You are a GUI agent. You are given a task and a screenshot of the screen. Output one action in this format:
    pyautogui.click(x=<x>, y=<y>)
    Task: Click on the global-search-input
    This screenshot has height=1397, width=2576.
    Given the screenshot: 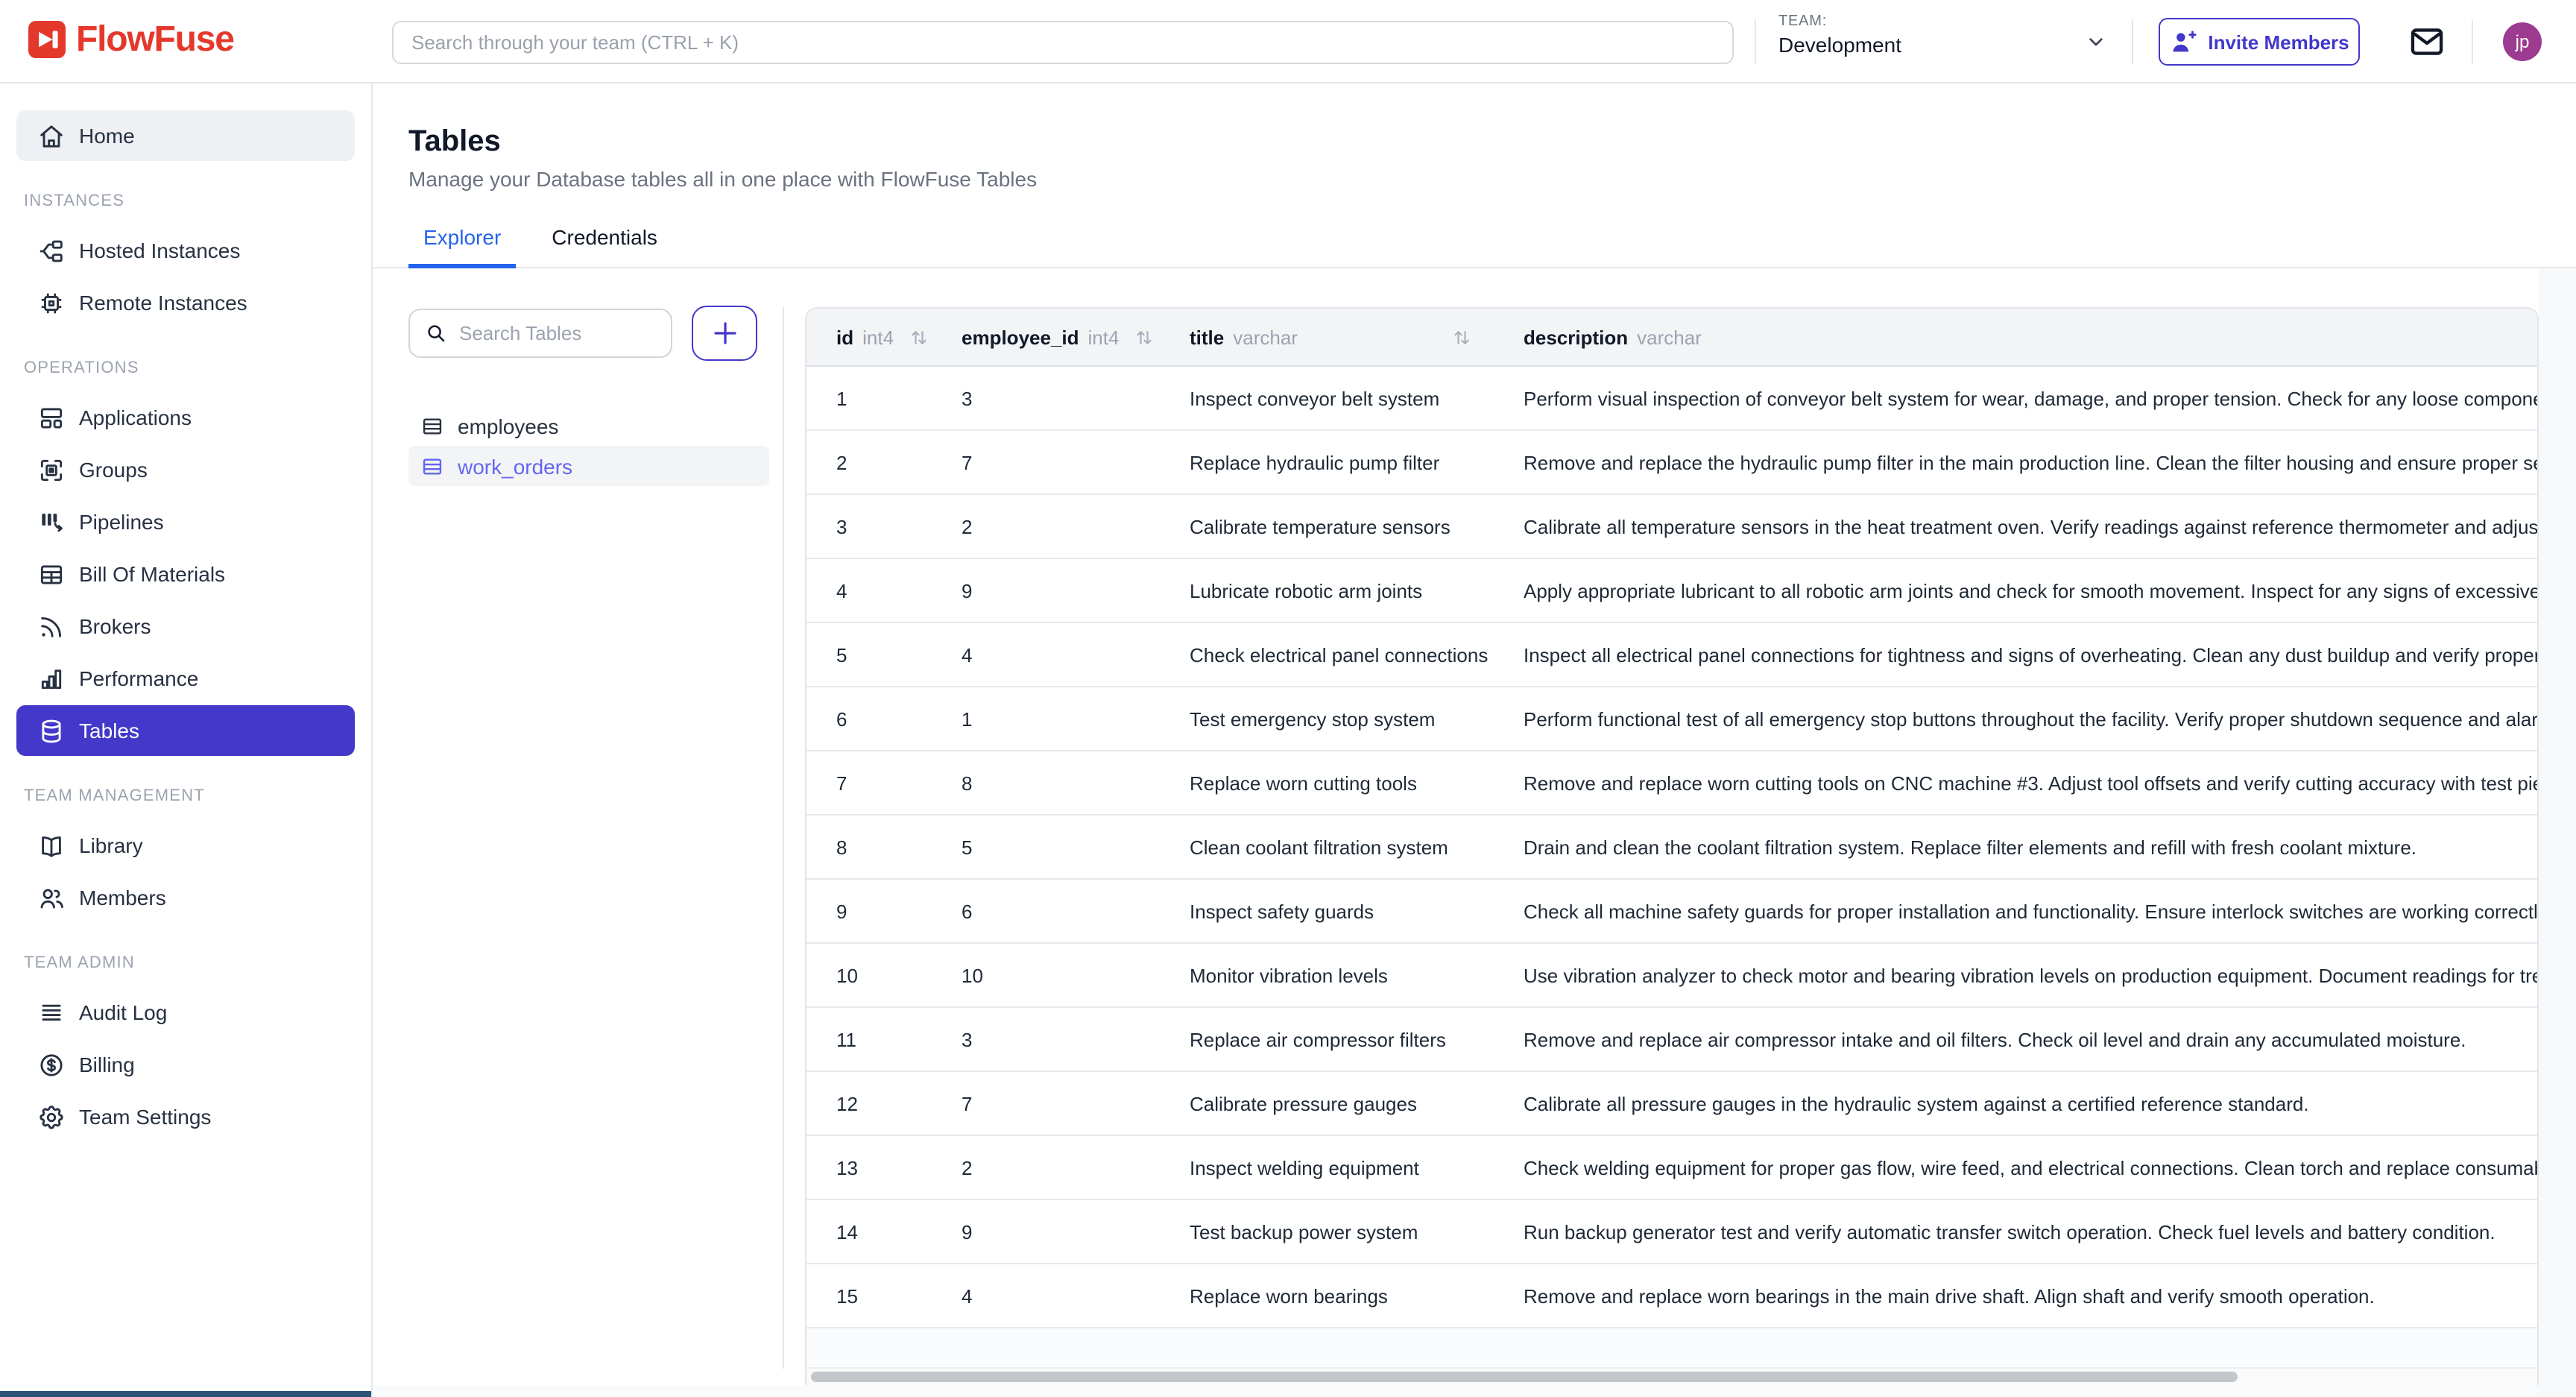 What is the action you would take?
    pyautogui.click(x=1063, y=42)
    